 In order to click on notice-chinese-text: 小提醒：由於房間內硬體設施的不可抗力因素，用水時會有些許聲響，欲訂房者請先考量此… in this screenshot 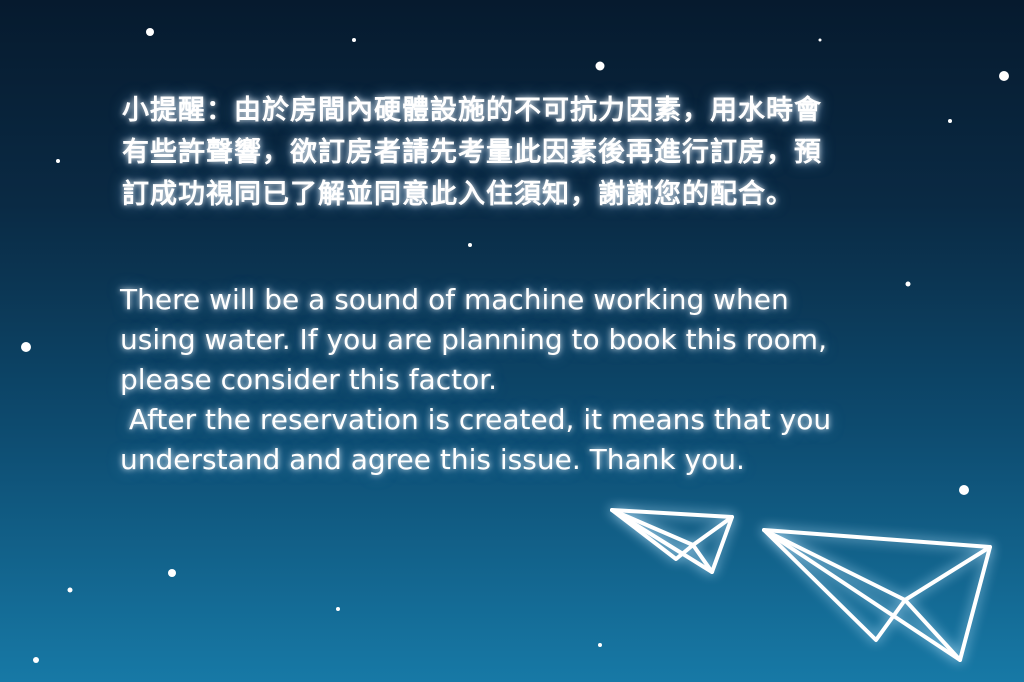, I will do `click(472, 152)`.